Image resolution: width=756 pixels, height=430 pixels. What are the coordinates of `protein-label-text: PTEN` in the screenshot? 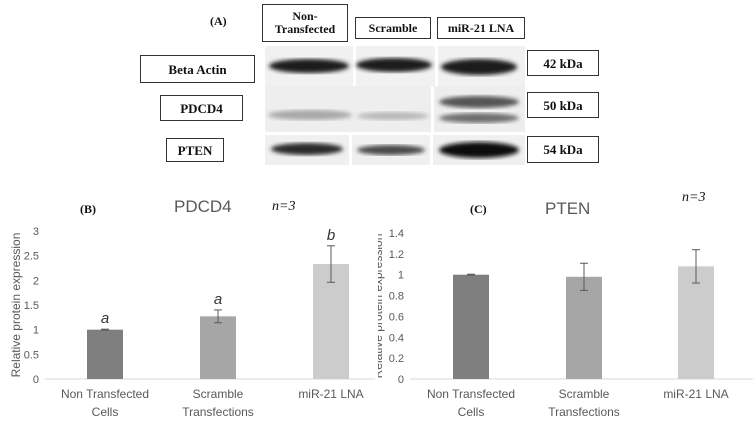 It's located at (195, 150).